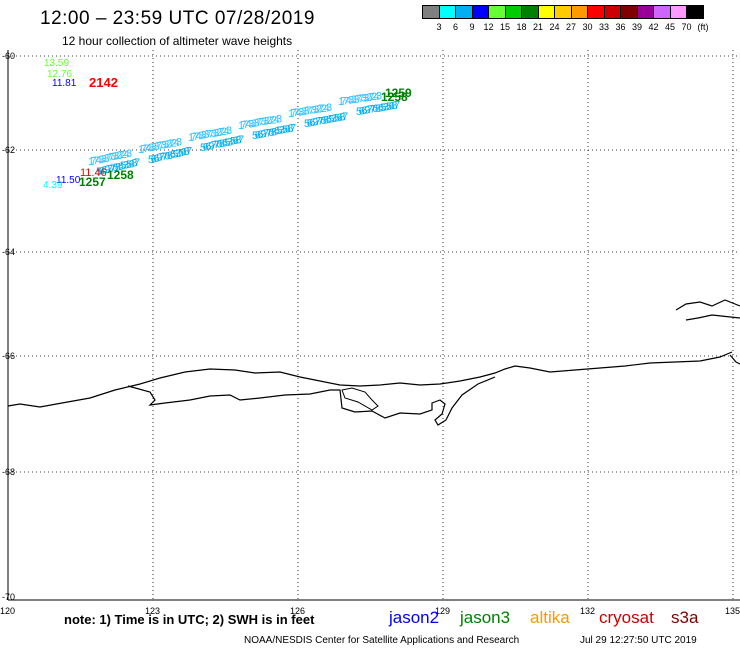 Image resolution: width=740 pixels, height=650 pixels. I want to click on colorbar-label: 30, so click(587, 27).